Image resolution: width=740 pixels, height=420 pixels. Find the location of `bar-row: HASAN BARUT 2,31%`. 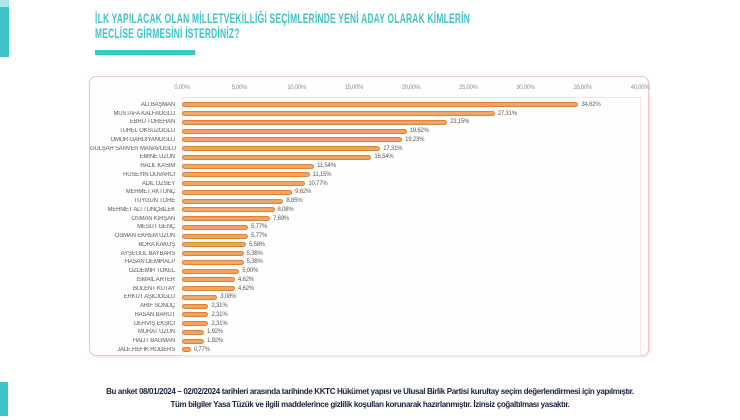

bar-row: HASAN BARUT 2,31% is located at coordinates (369, 315).